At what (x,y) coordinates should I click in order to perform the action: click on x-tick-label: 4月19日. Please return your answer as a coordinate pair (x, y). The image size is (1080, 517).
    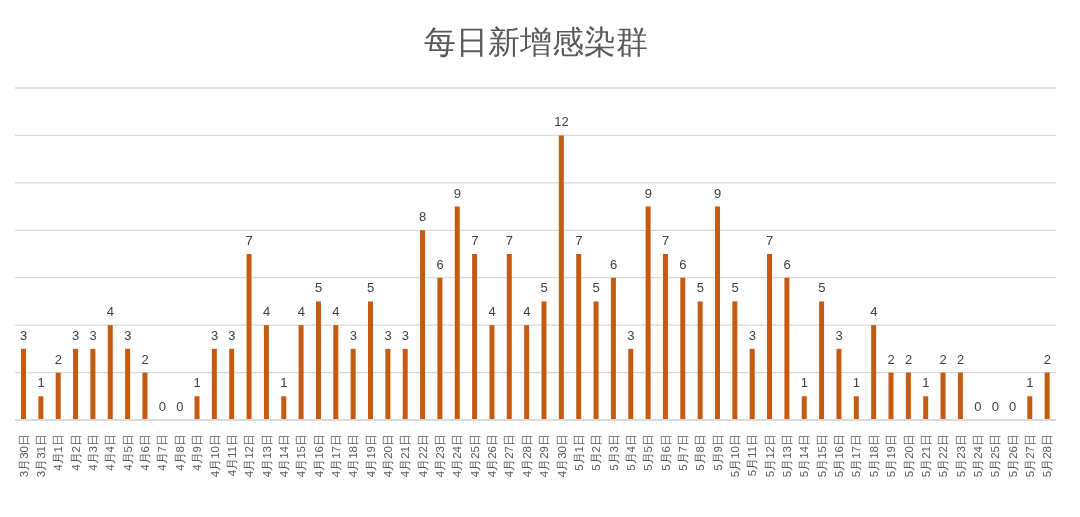
    Looking at the image, I should click on (370, 456).